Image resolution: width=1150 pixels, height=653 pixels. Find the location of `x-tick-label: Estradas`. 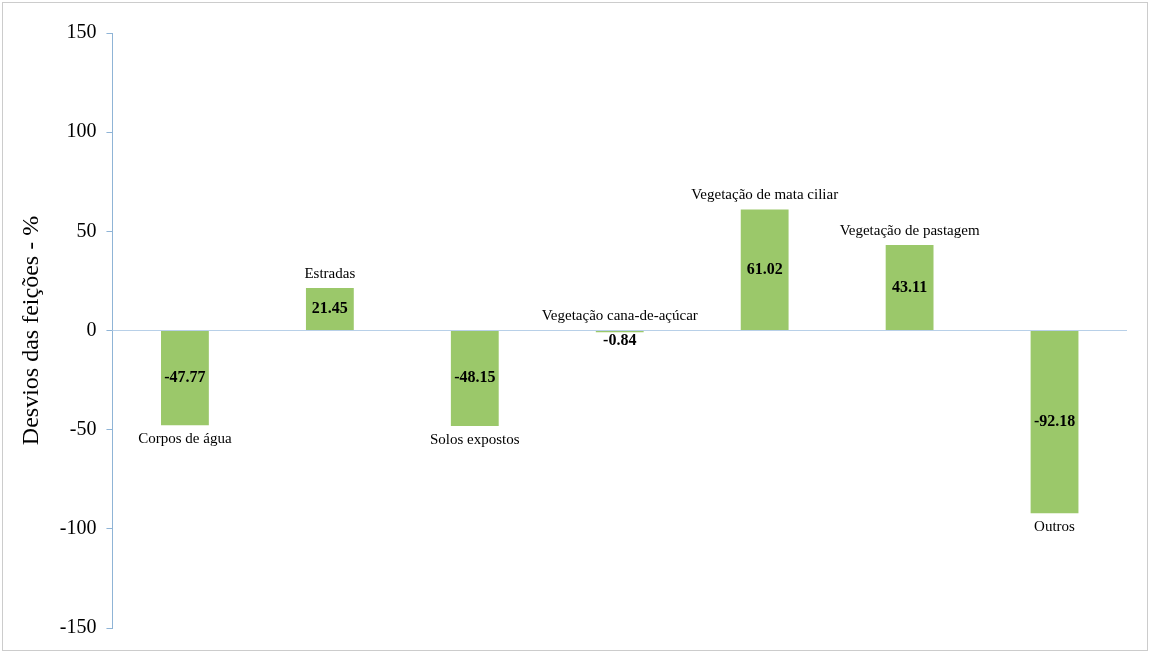

x-tick-label: Estradas is located at coordinates (330, 272).